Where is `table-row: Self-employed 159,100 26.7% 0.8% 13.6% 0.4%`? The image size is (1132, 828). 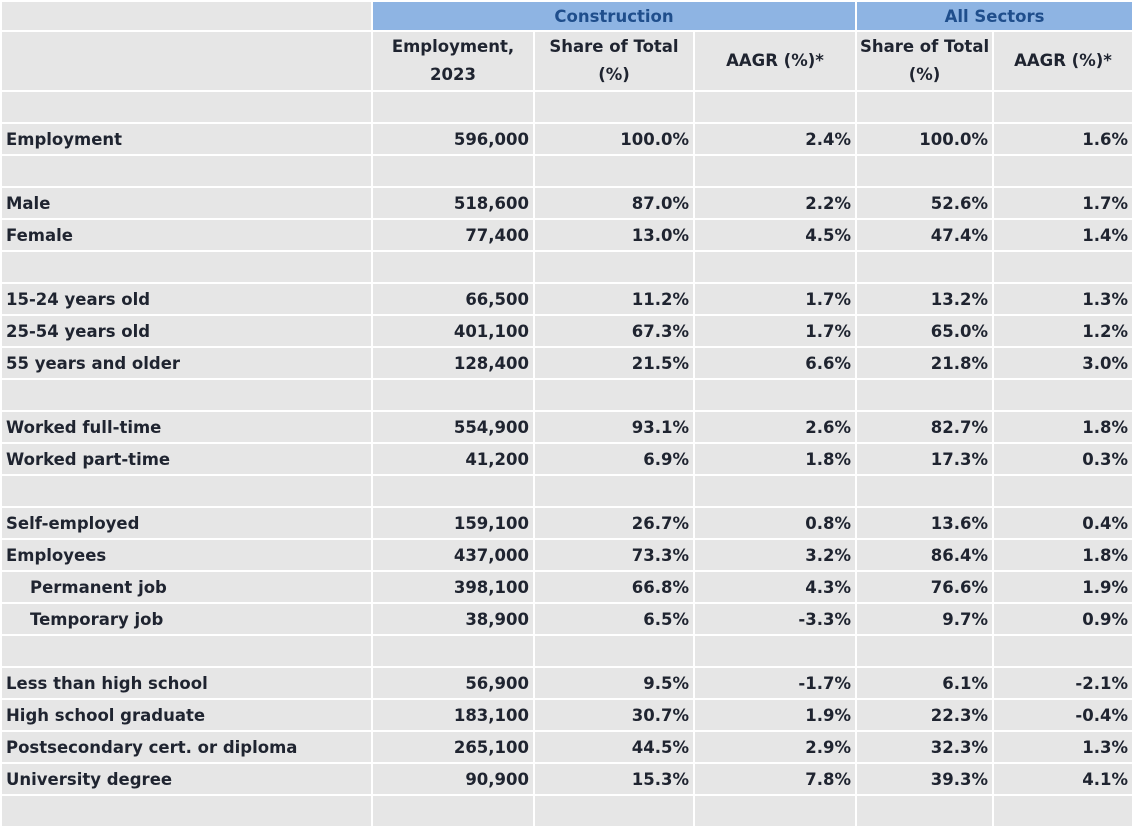 table-row: Self-employed 159,100 26.7% 0.8% 13.6% 0.4% is located at coordinates (566, 523).